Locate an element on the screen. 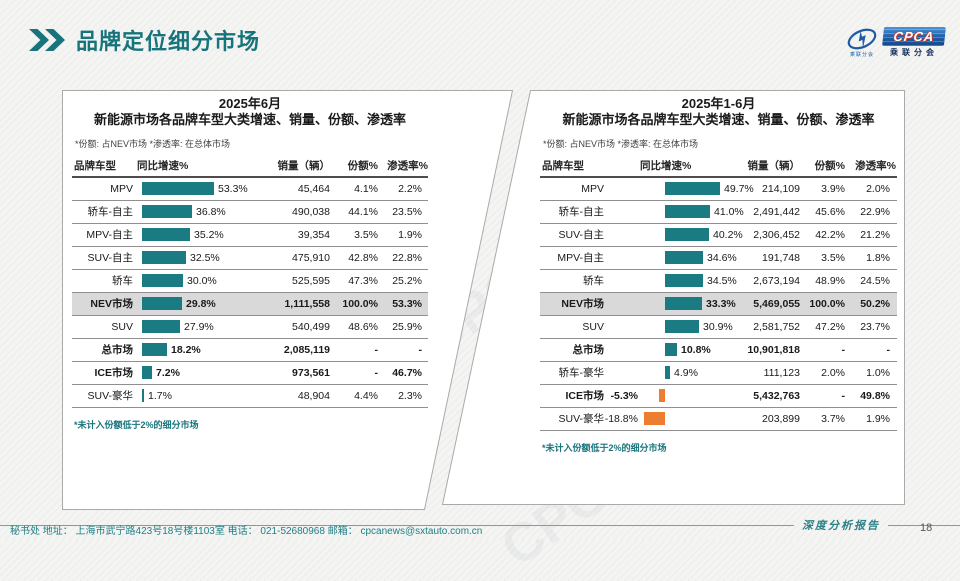 This screenshot has width=960, height=581. sales-value: 475,910 is located at coordinates (311, 258).